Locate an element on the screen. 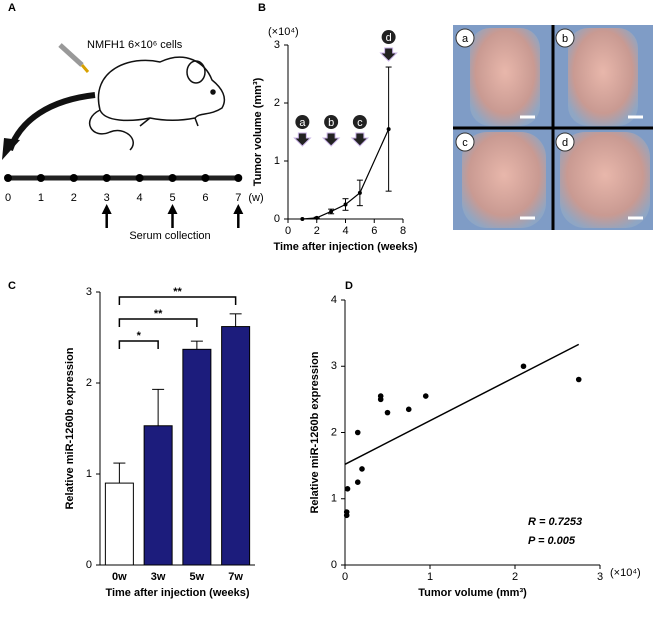 The height and width of the screenshot is (619, 658). photo-label: d is located at coordinates (565, 143).